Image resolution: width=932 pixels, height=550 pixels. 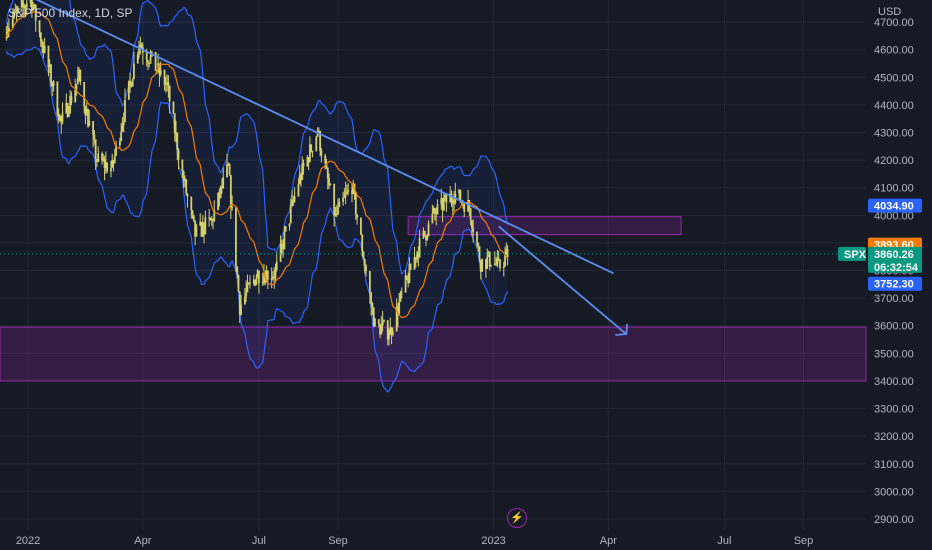 What do you see at coordinates (28, 541) in the screenshot?
I see `time-tick-label: 2022` at bounding box center [28, 541].